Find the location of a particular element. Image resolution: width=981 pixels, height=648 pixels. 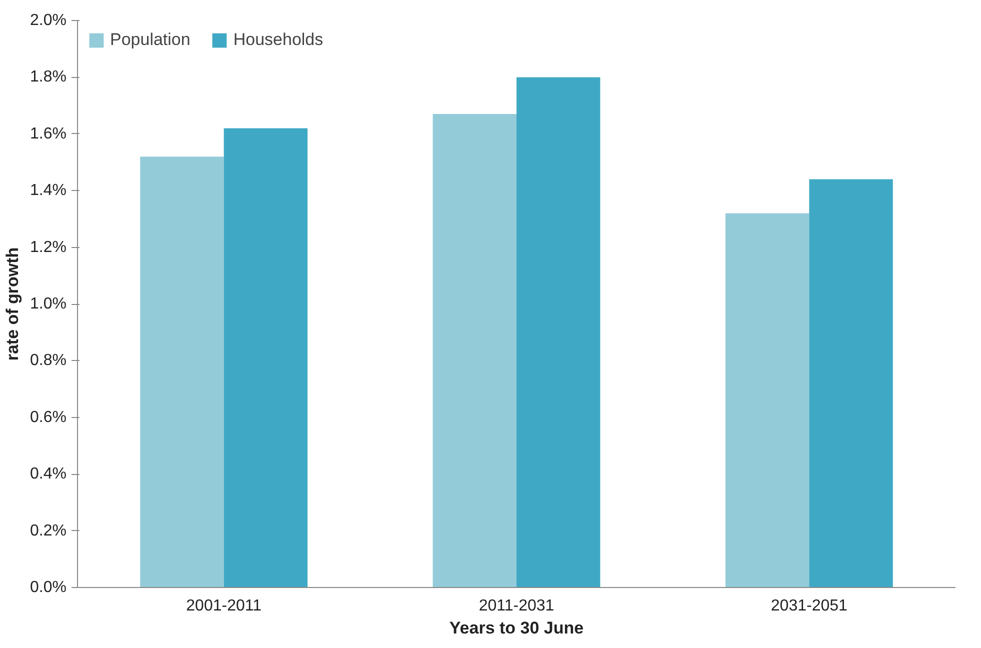

y-tick-label: 0.8% is located at coordinates (48, 361).